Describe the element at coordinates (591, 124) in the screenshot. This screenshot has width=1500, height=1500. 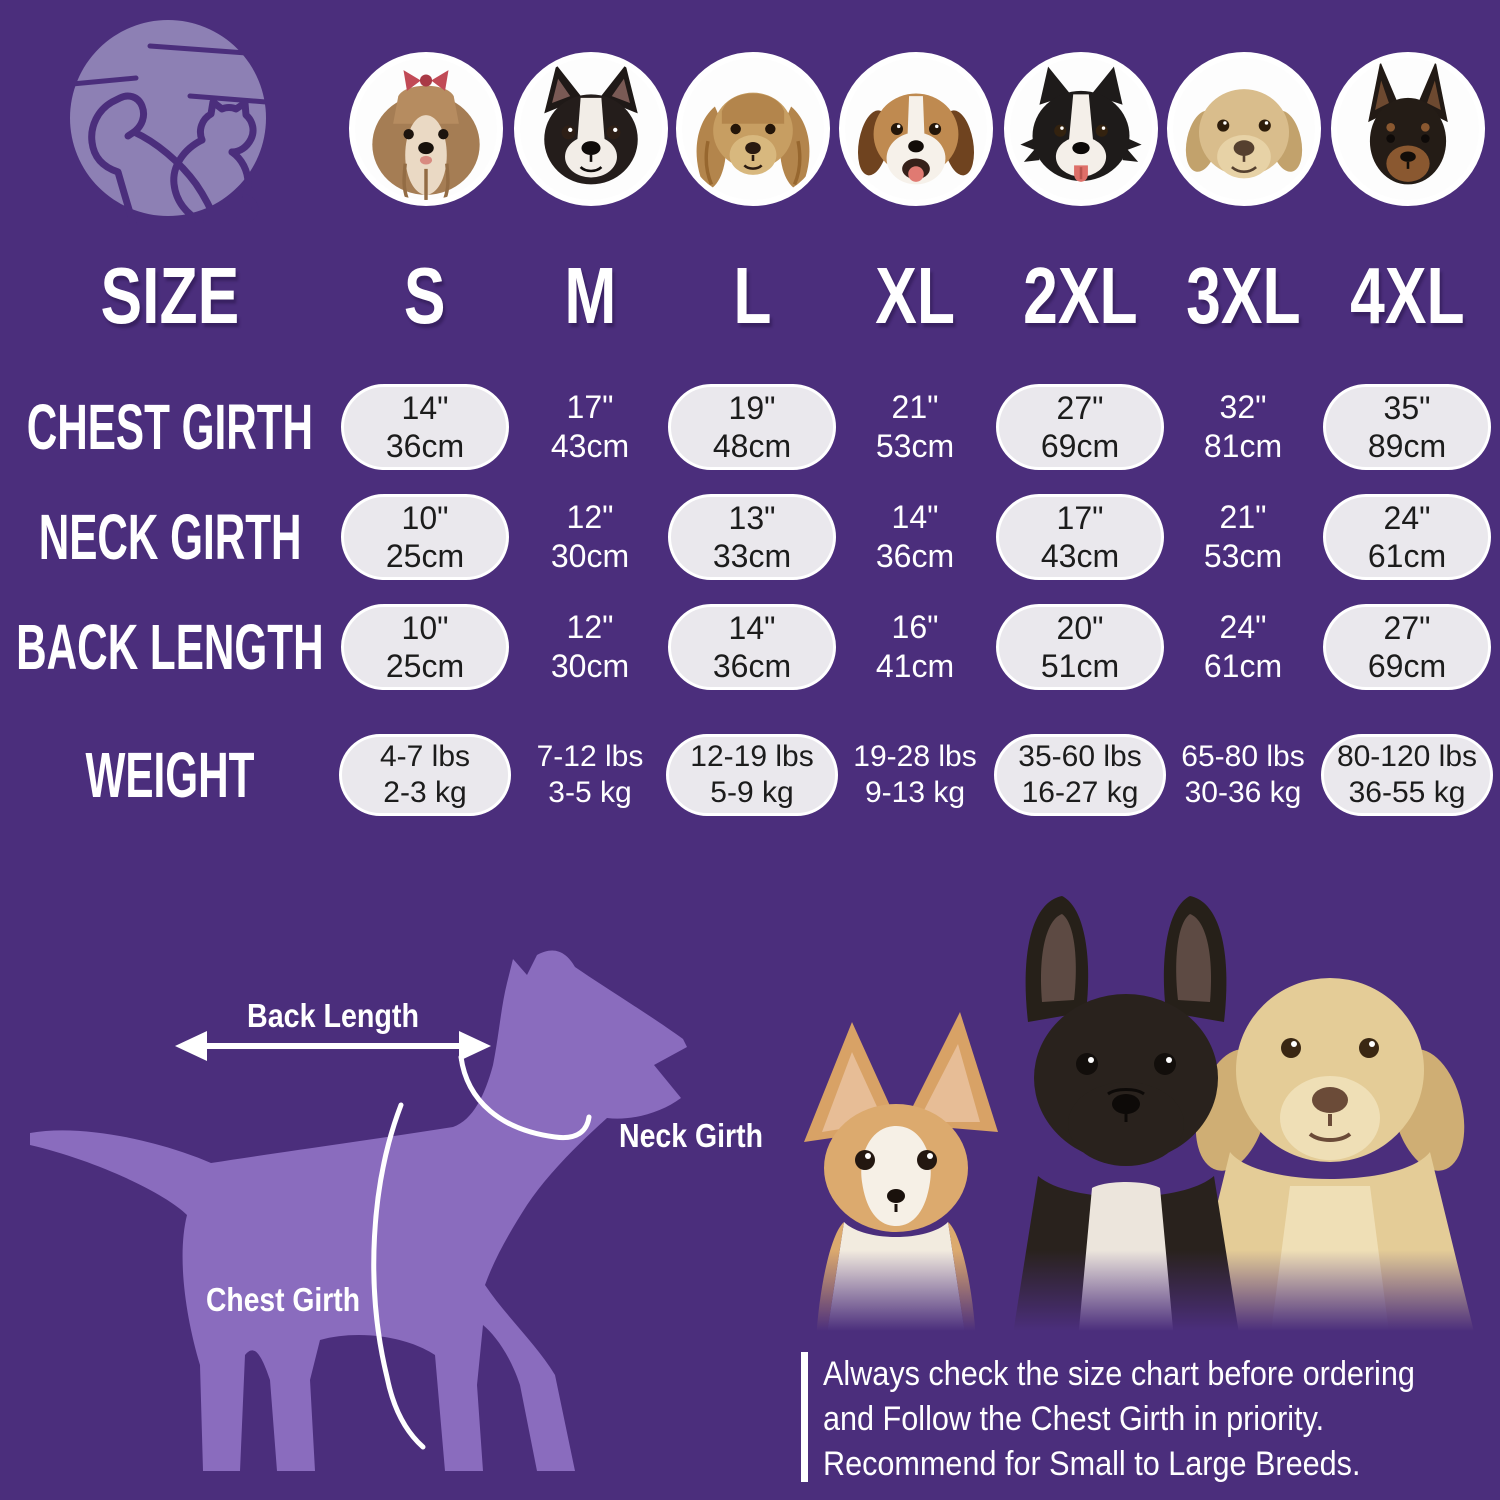
I see `boston-terrier-icon` at that location.